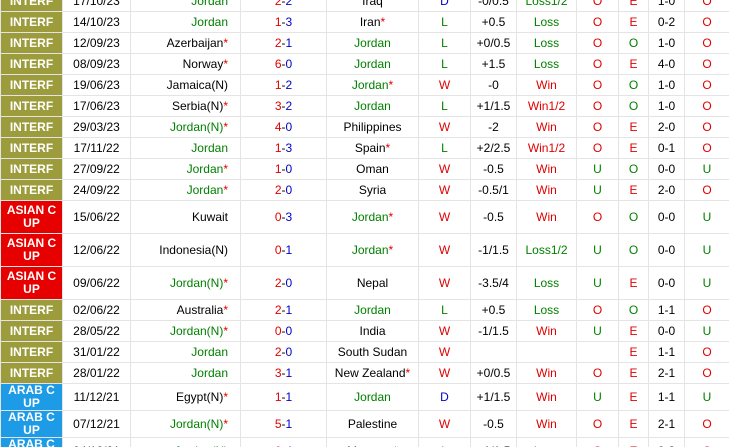 Image resolution: width=729 pixels, height=447 pixels. Describe the element at coordinates (96, 424) in the screenshot. I see `date: 07/12/21` at that location.